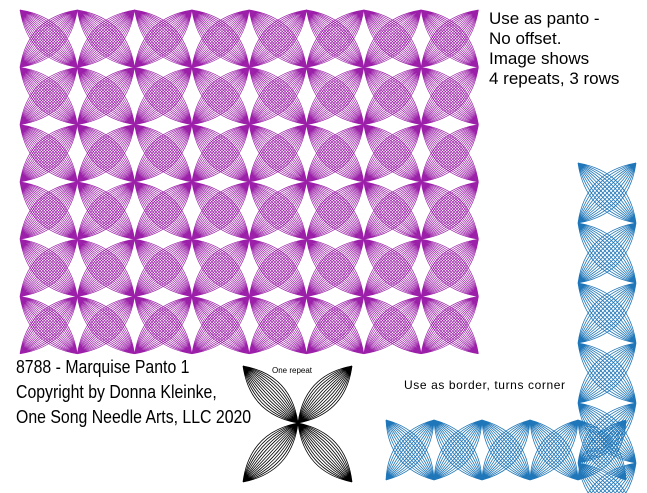  I want to click on caption-copyright: Copyright by Donna Kleinke,, so click(116, 392).